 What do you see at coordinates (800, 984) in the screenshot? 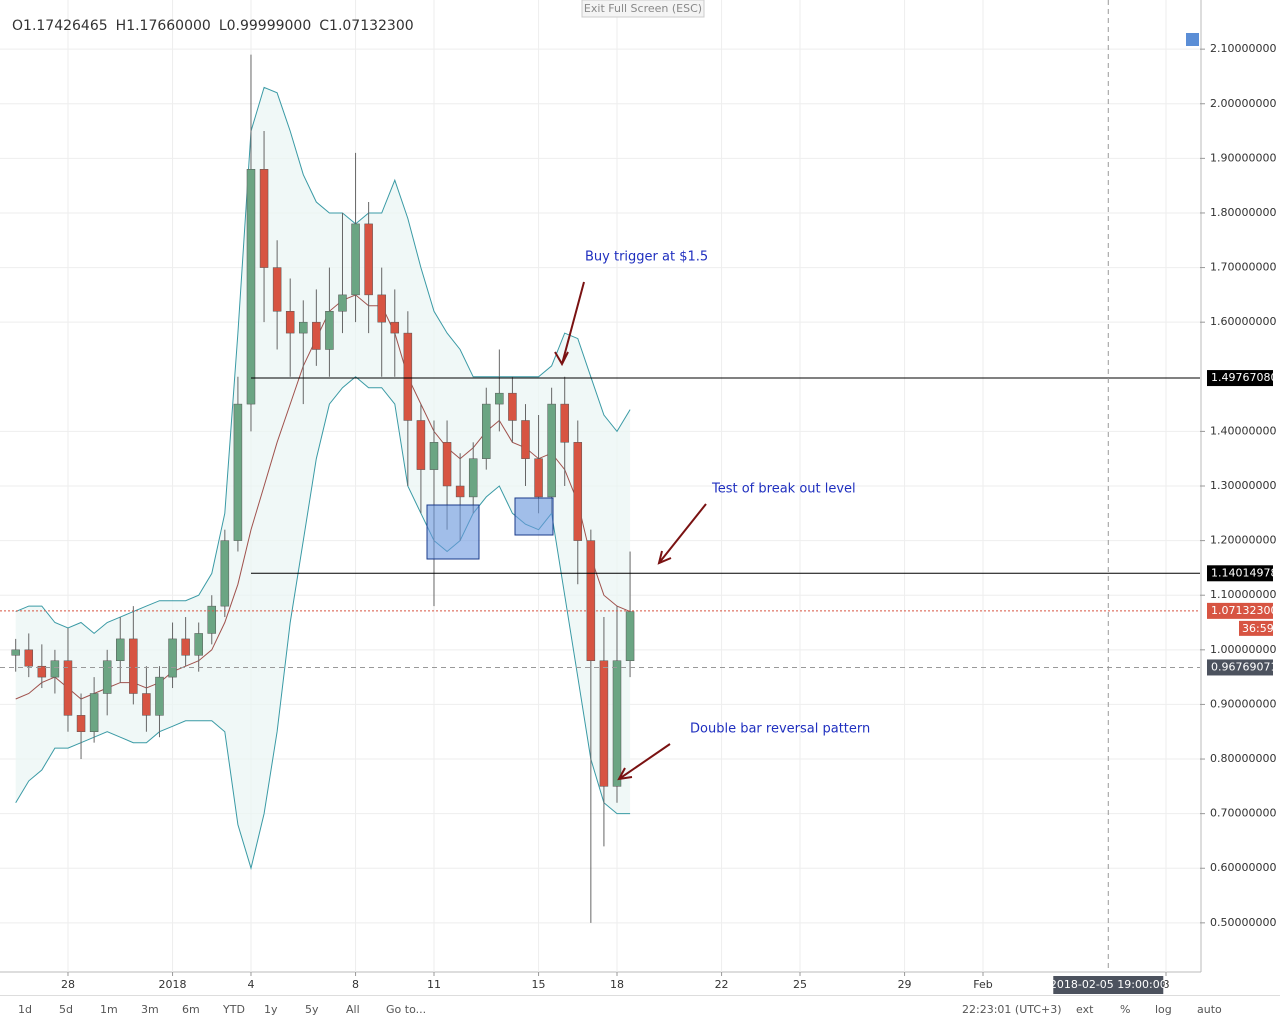
I see `x-tick-label: 25` at bounding box center [800, 984].